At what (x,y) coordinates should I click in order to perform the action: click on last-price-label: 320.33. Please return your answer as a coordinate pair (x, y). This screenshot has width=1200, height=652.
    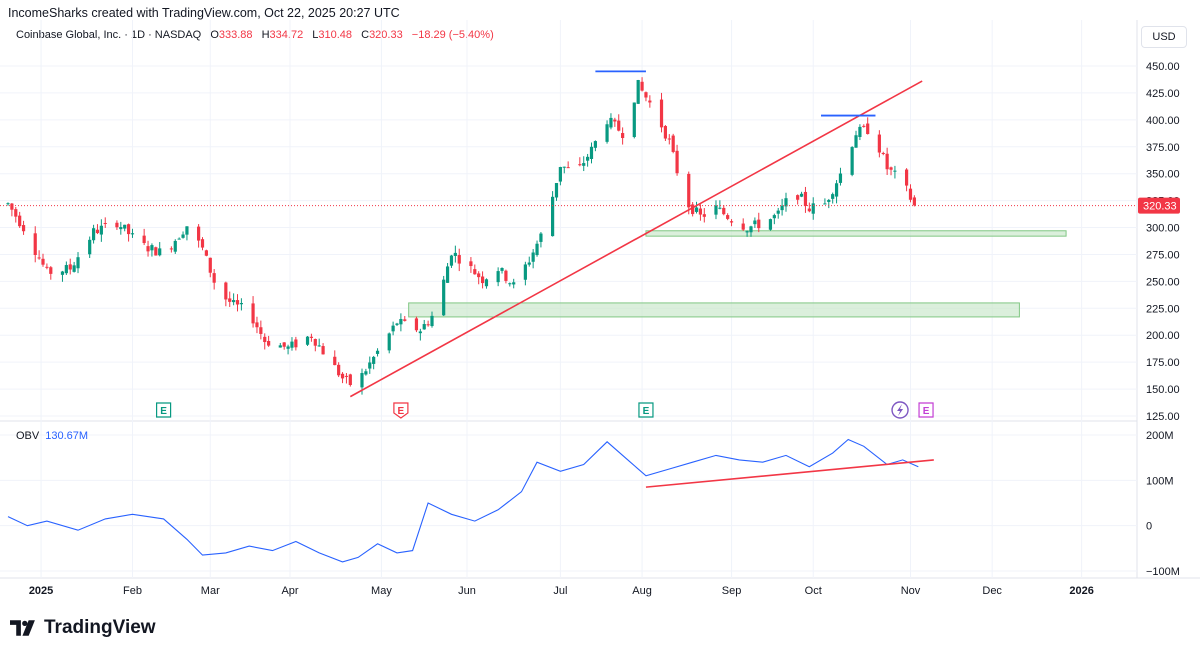
    Looking at the image, I should click on (1160, 207).